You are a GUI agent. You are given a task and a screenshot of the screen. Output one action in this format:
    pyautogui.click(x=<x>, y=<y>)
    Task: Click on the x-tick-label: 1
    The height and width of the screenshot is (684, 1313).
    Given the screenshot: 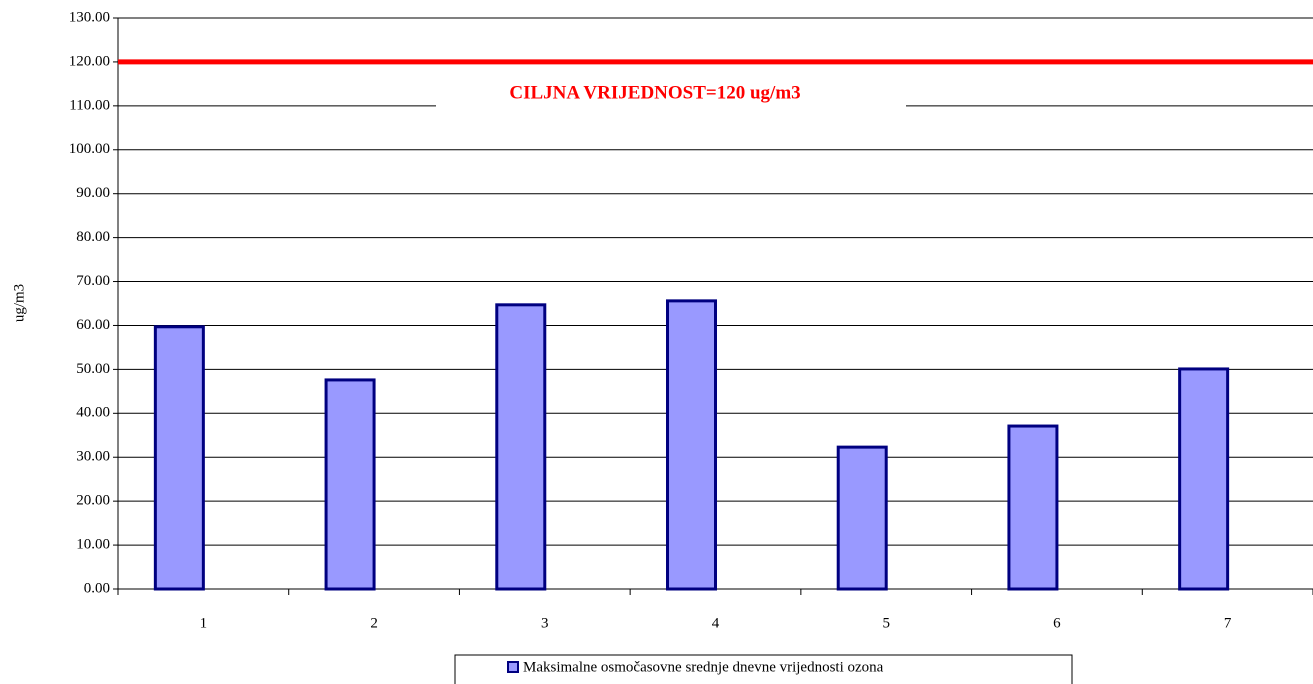 What is the action you would take?
    pyautogui.click(x=204, y=623)
    